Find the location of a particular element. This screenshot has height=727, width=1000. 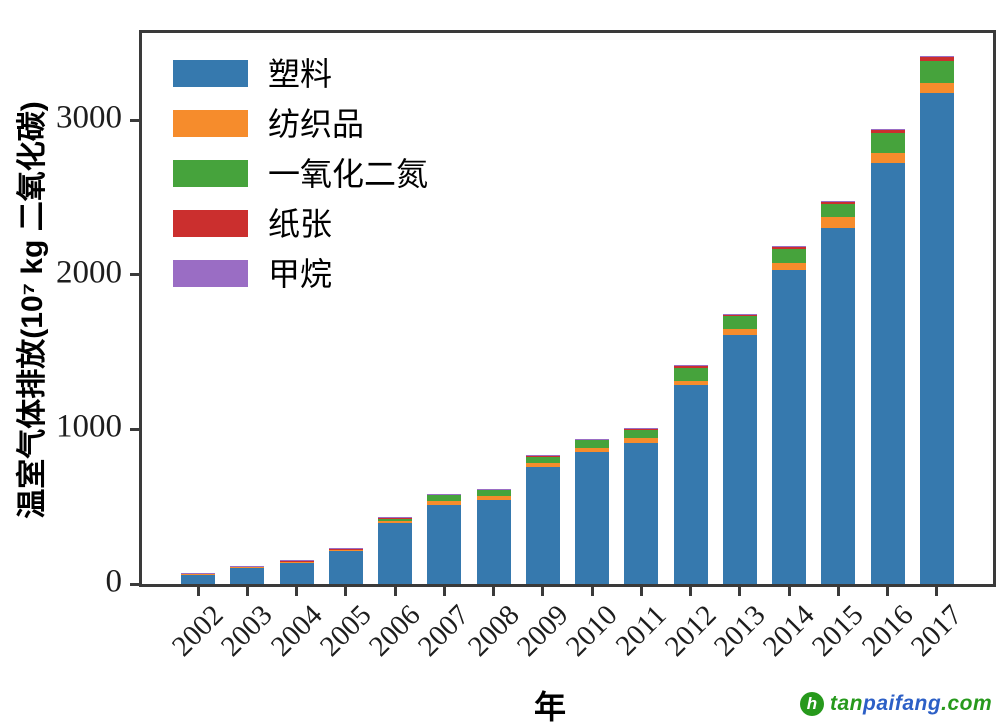

bar-2011-textiles is located at coordinates (641, 440).